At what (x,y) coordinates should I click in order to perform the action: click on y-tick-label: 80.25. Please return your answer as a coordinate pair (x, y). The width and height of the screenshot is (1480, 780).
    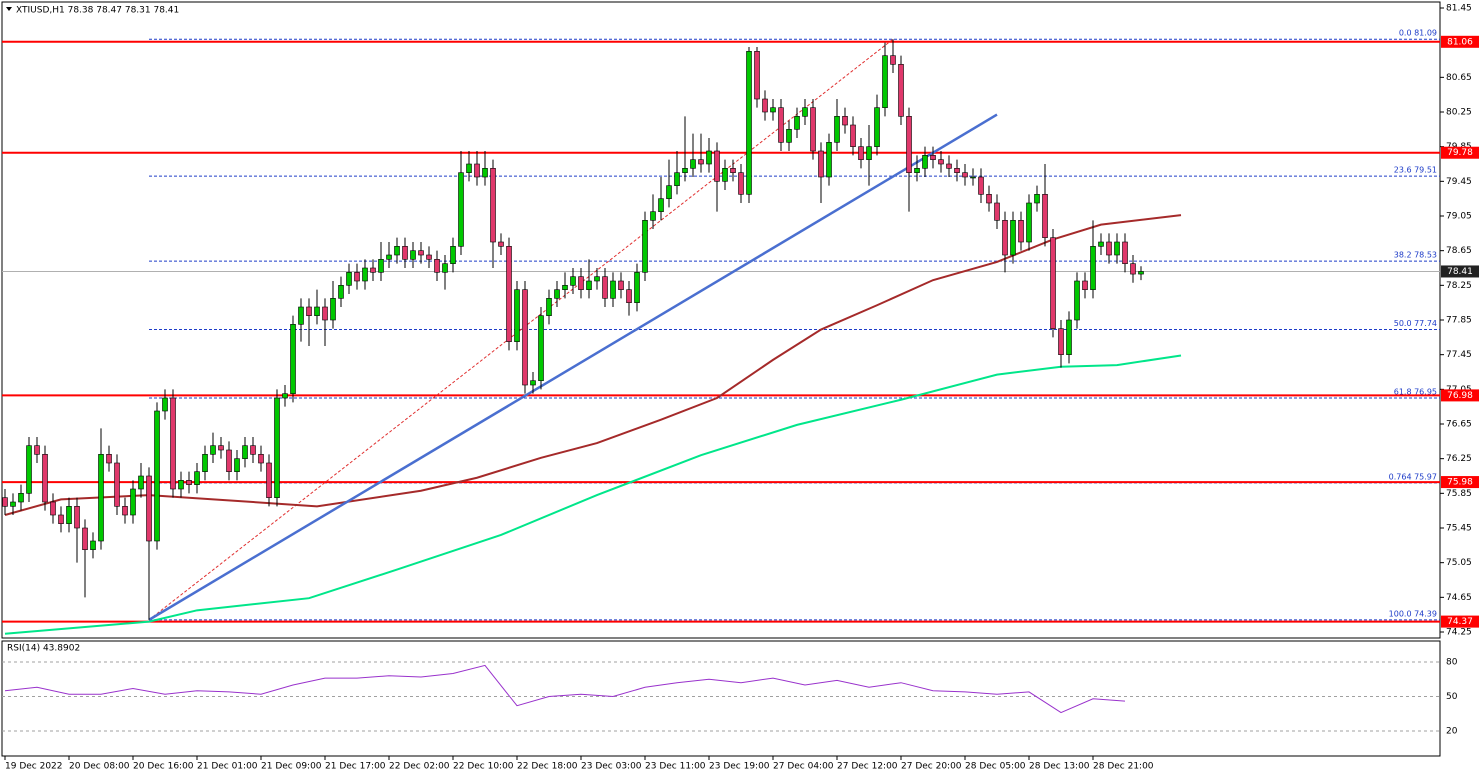
    Looking at the image, I should click on (1459, 113).